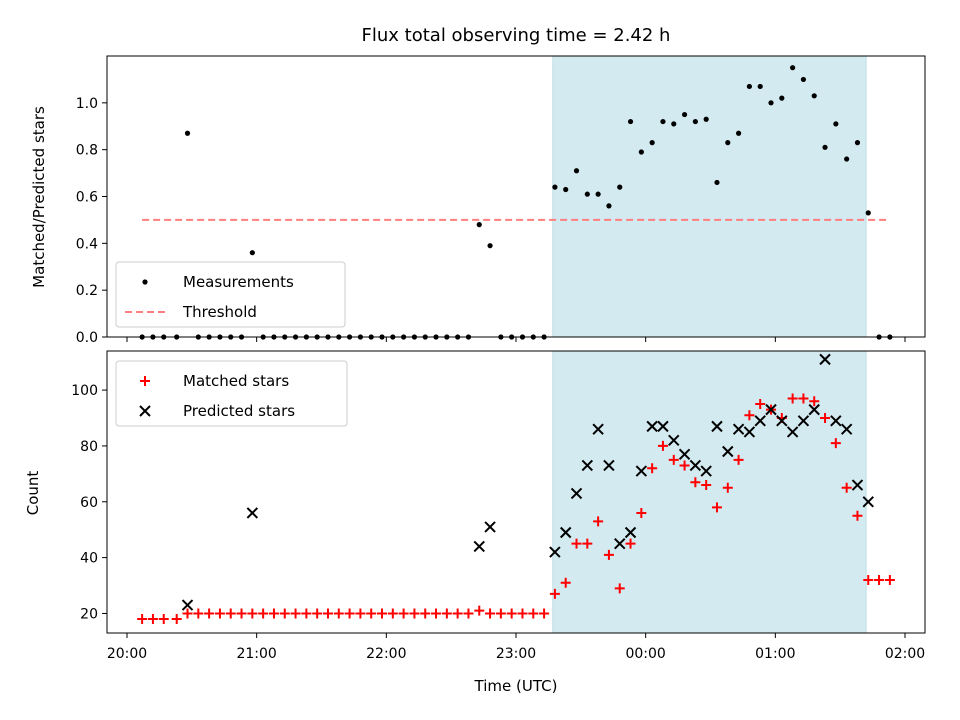 This screenshot has height=720, width=960. Describe the element at coordinates (905, 654) in the screenshot. I see `x-tick-label: 02:00` at that location.